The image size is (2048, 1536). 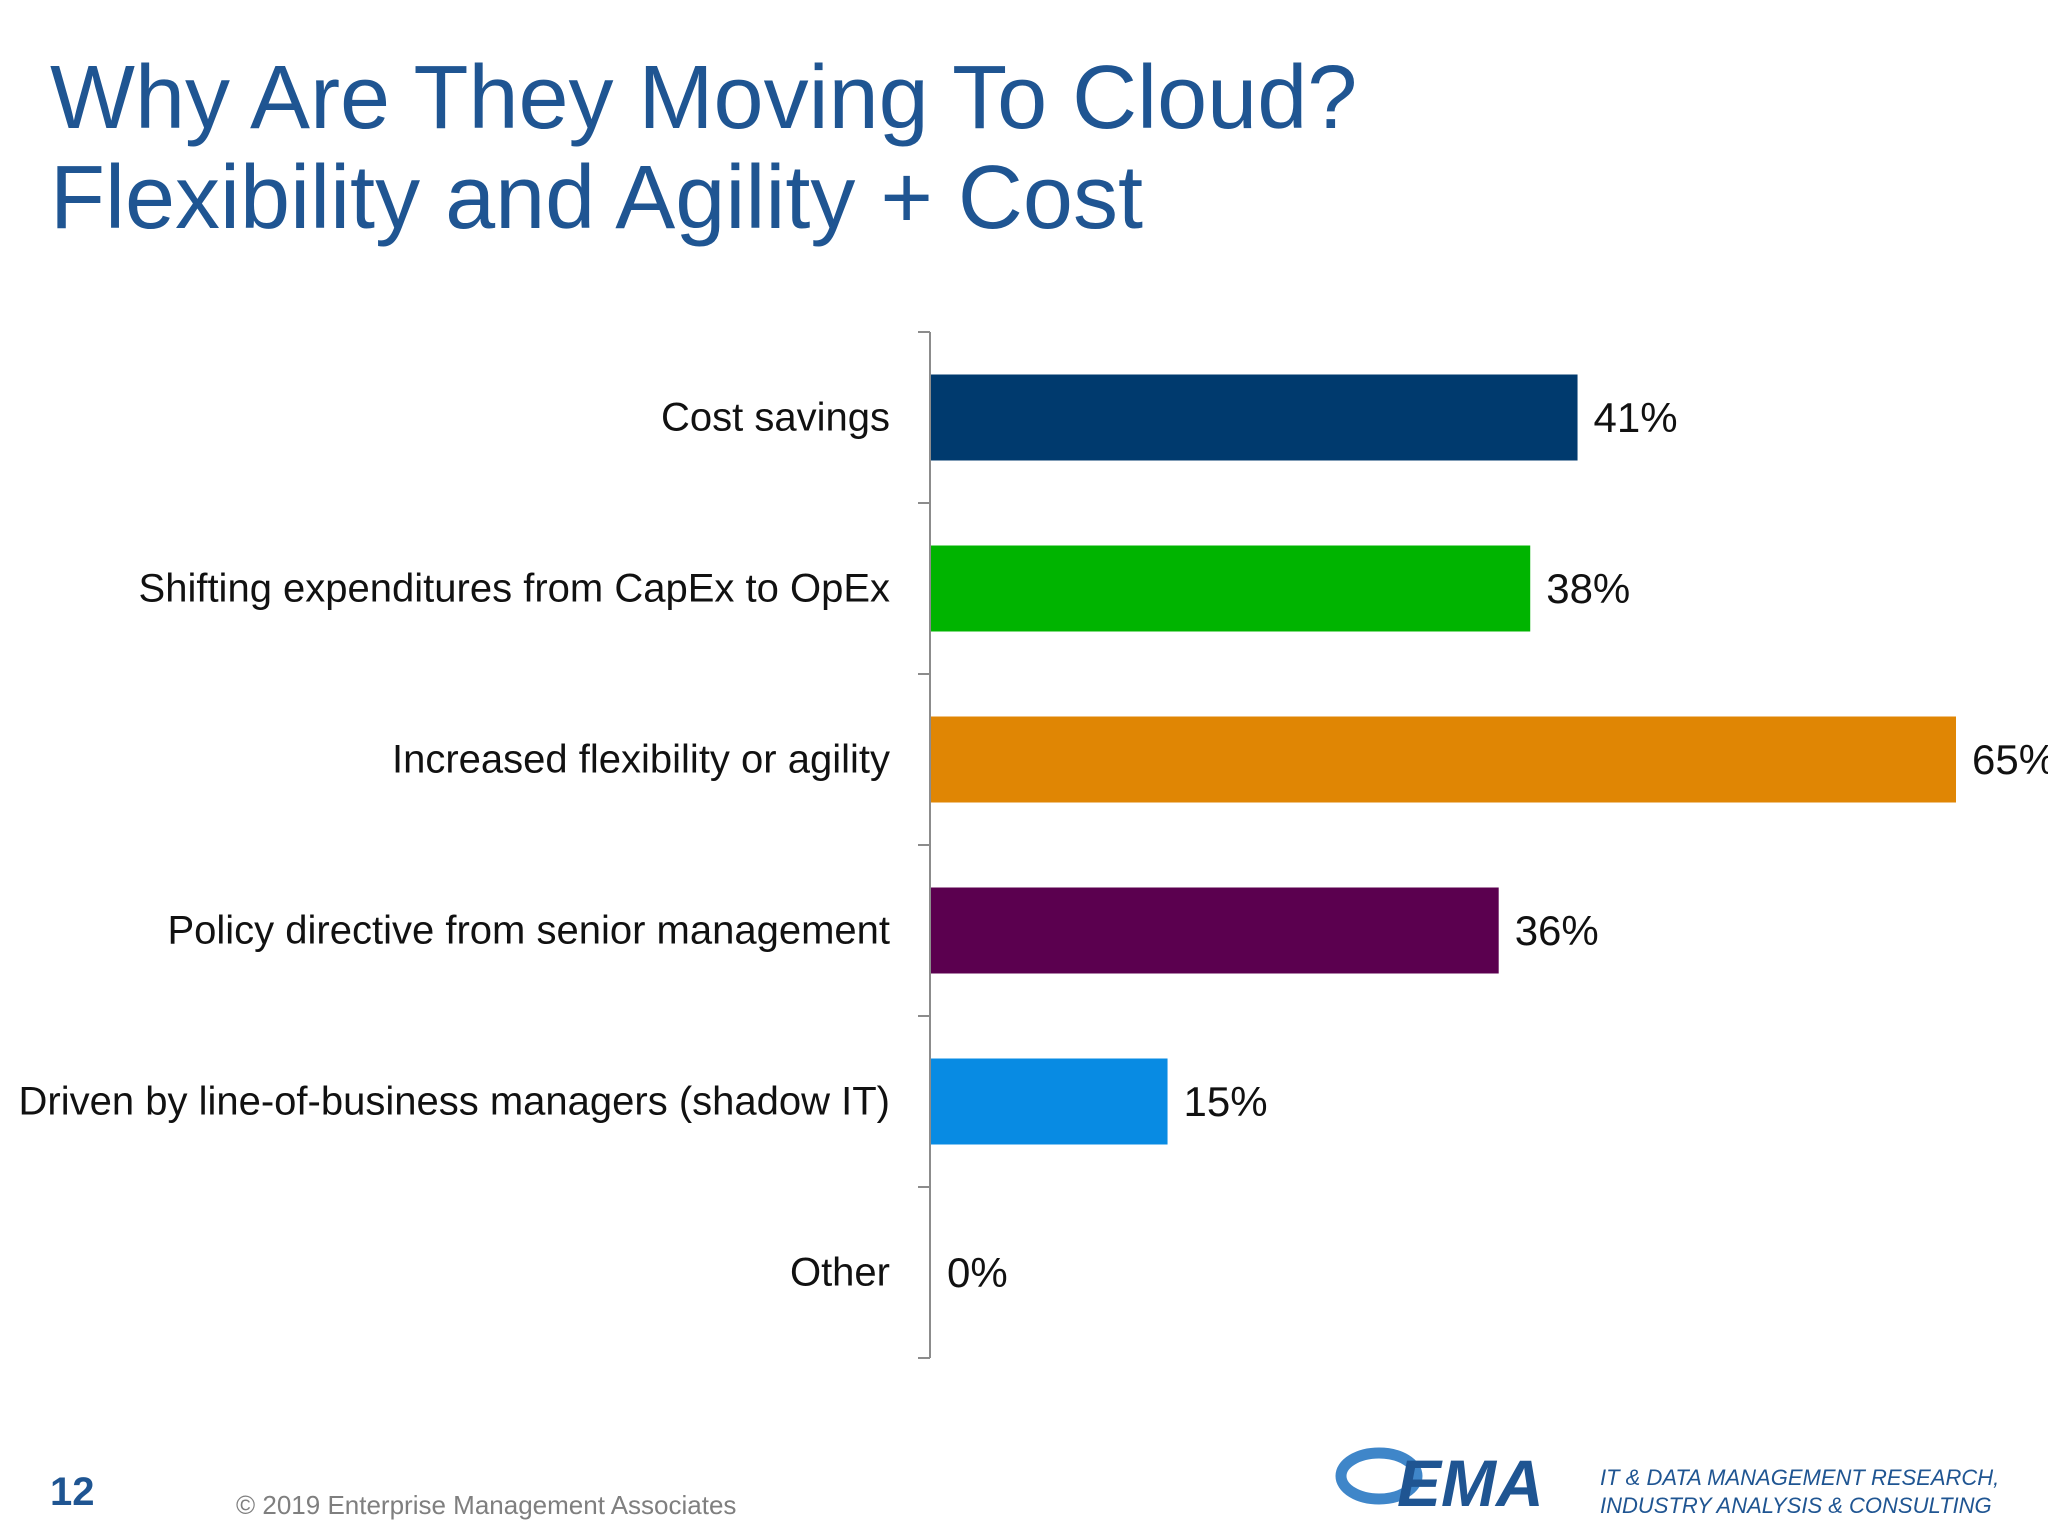 I want to click on ema-logo: EMA, so click(x=1439, y=1482).